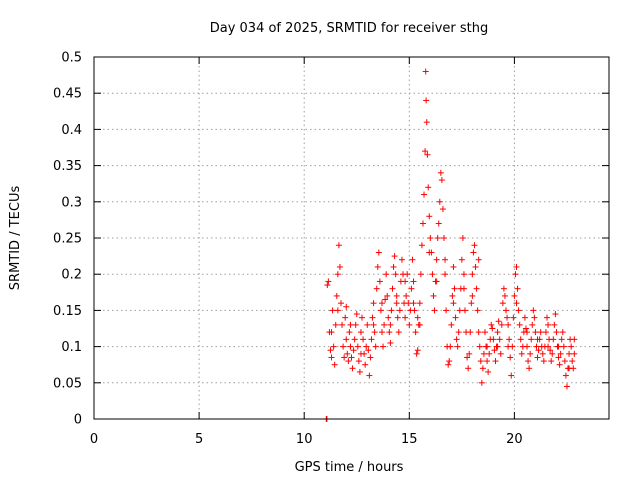 The image size is (640, 480). I want to click on y-tick-label: 0.25, so click(67, 239).